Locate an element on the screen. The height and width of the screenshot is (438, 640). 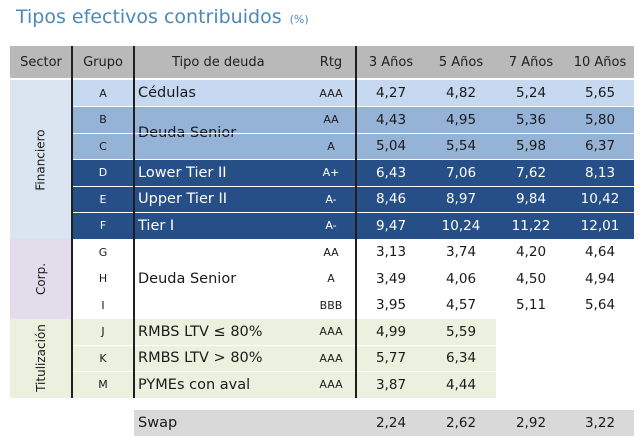
sector-cell-1: Corp. is located at coordinates (41, 279).